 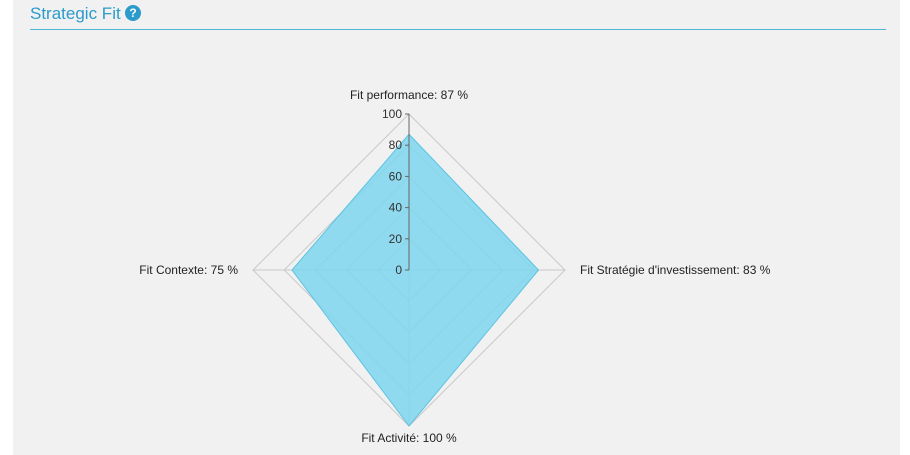 What do you see at coordinates (396, 145) in the screenshot?
I see `tick-label: 80` at bounding box center [396, 145].